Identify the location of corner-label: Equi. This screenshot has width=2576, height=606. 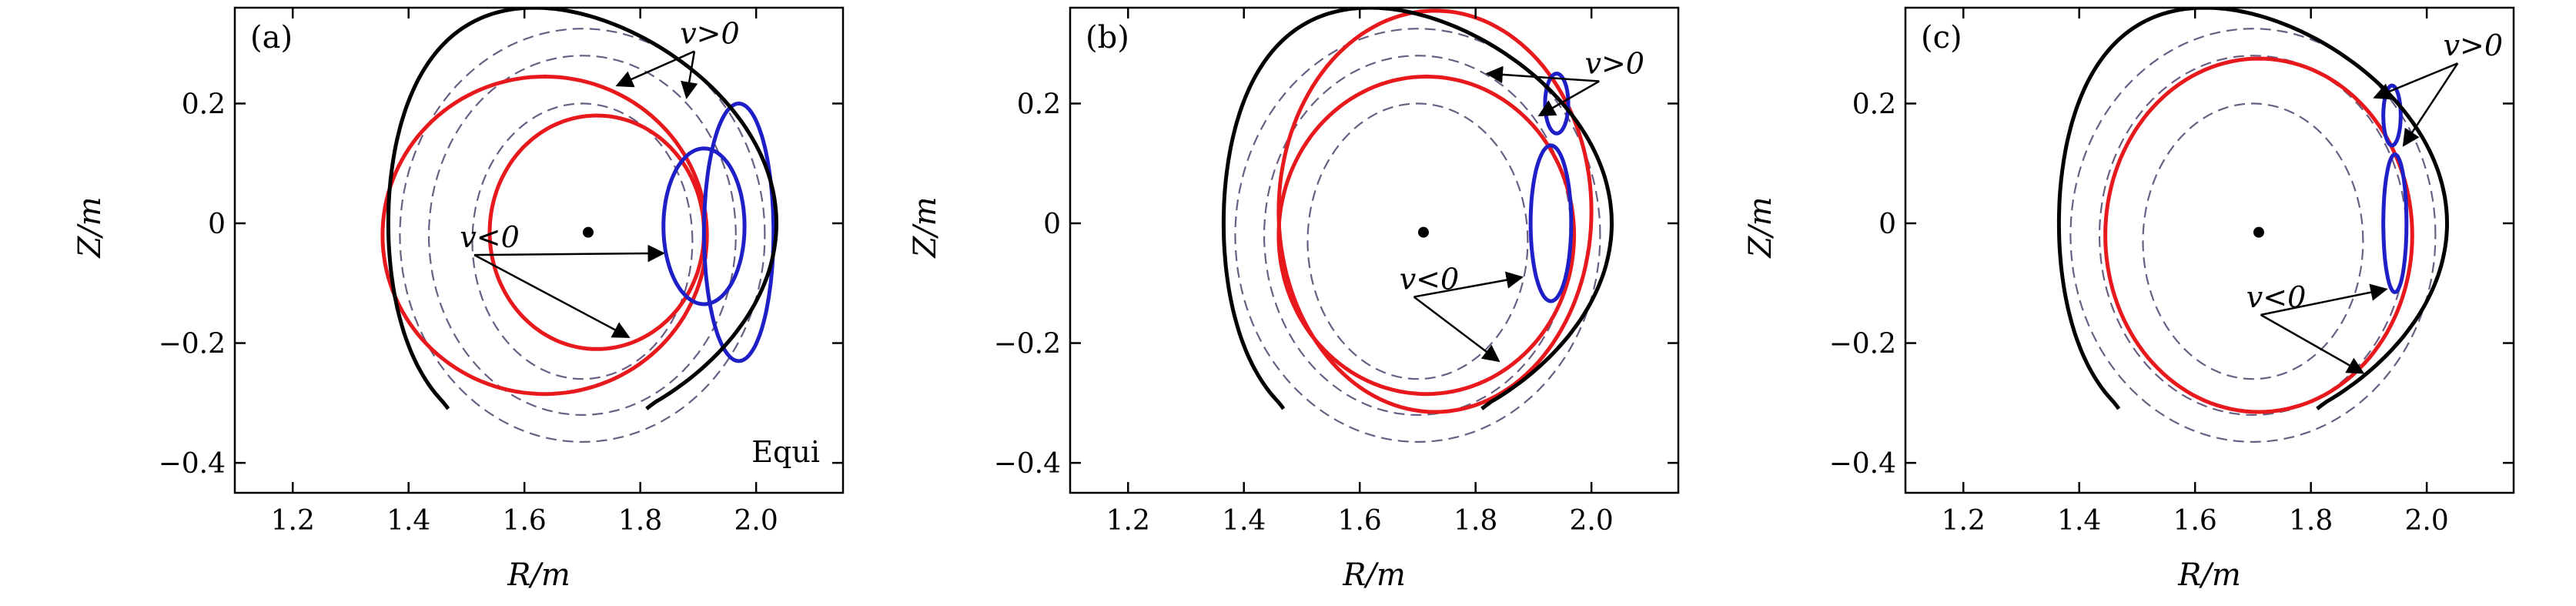
(786, 452).